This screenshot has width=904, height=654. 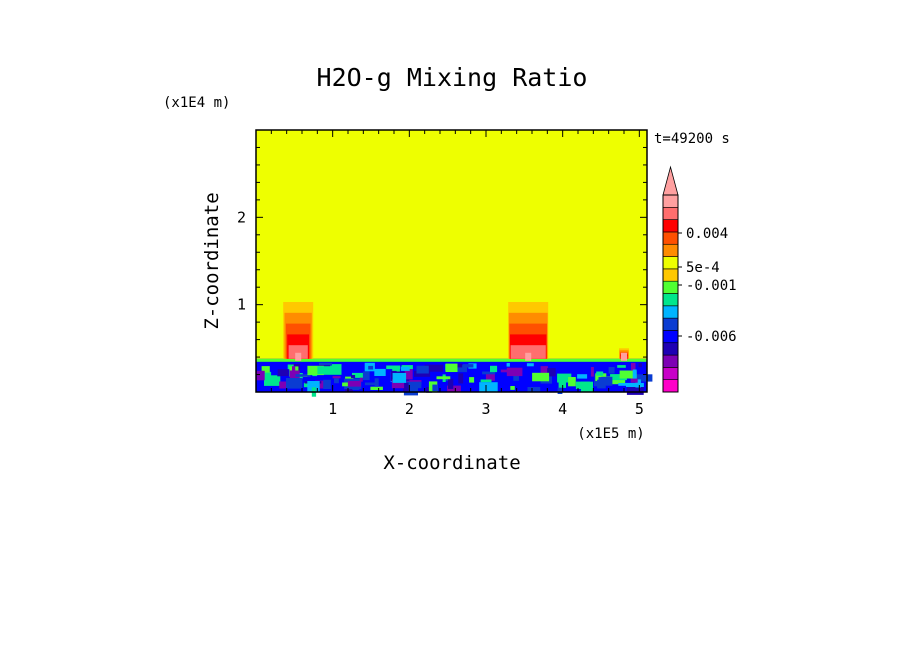 I want to click on x-axis-label: X-coordinate, so click(x=451, y=463).